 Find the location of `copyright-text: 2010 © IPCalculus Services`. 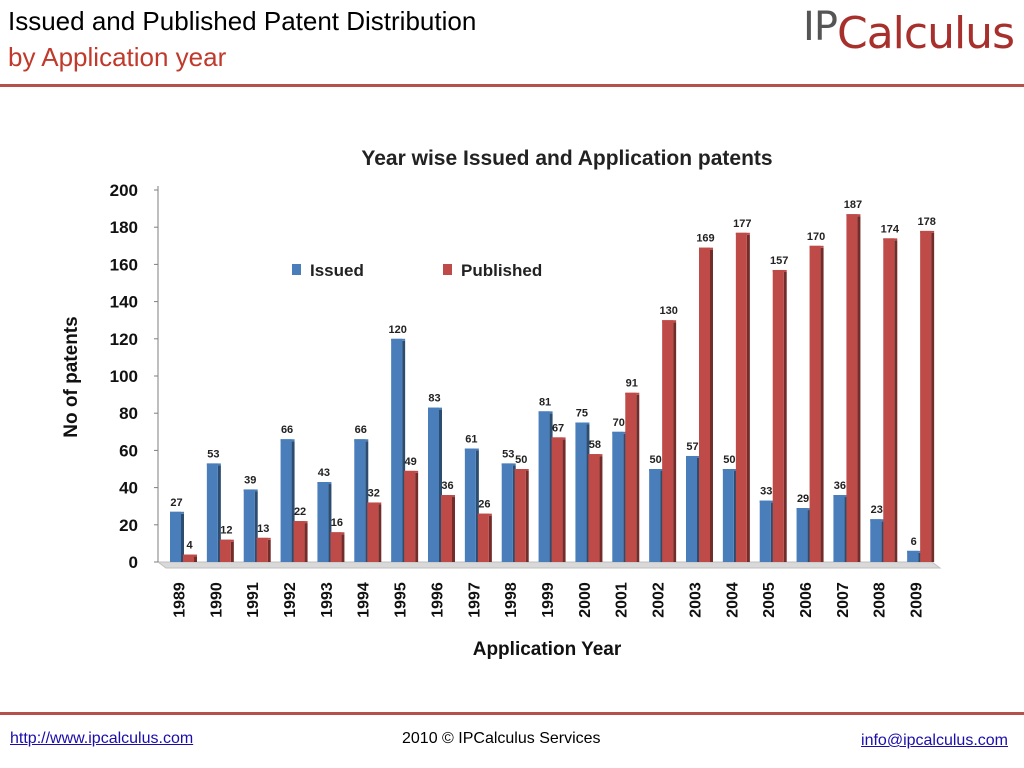

copyright-text: 2010 © IPCalculus Services is located at coordinates (501, 738).